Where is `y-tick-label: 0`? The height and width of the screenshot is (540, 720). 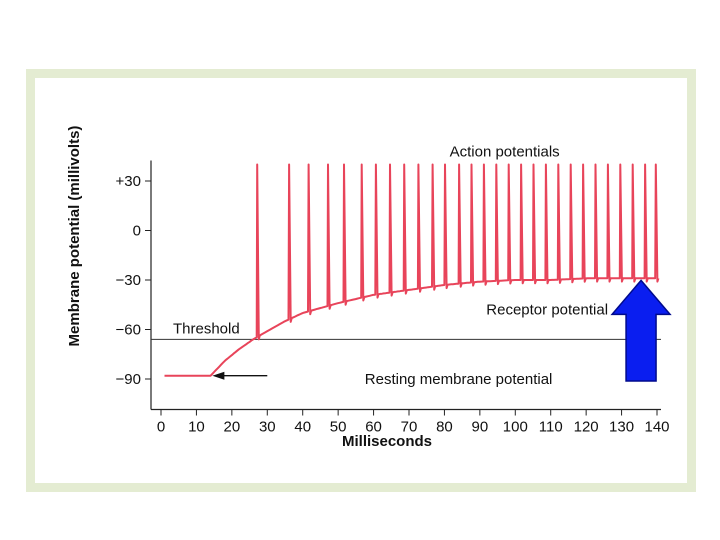
y-tick-label: 0 is located at coordinates (137, 231).